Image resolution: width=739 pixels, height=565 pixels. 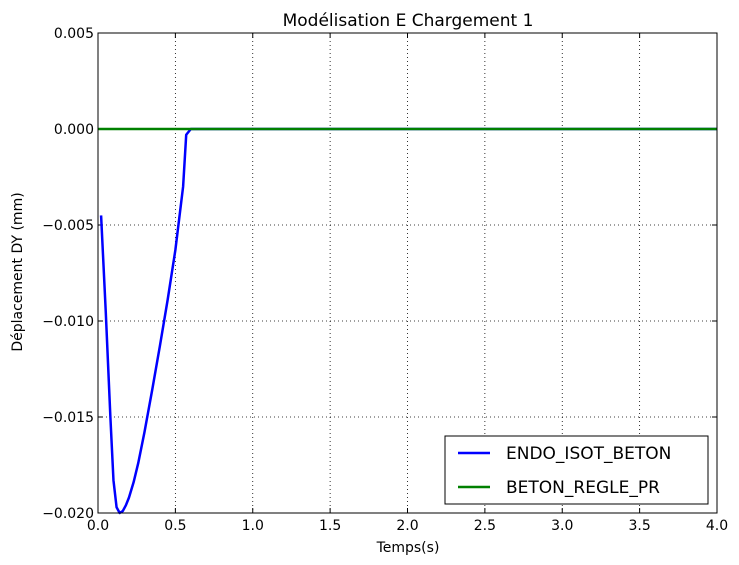 What do you see at coordinates (68, 226) in the screenshot?
I see `y-tick-label: −0.005` at bounding box center [68, 226].